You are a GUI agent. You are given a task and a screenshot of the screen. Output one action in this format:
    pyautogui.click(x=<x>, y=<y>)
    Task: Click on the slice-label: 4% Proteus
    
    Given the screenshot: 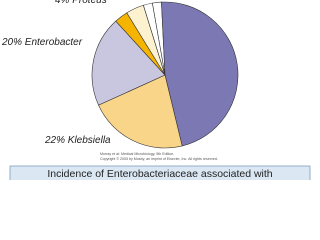 What is the action you would take?
    pyautogui.click(x=81, y=3)
    